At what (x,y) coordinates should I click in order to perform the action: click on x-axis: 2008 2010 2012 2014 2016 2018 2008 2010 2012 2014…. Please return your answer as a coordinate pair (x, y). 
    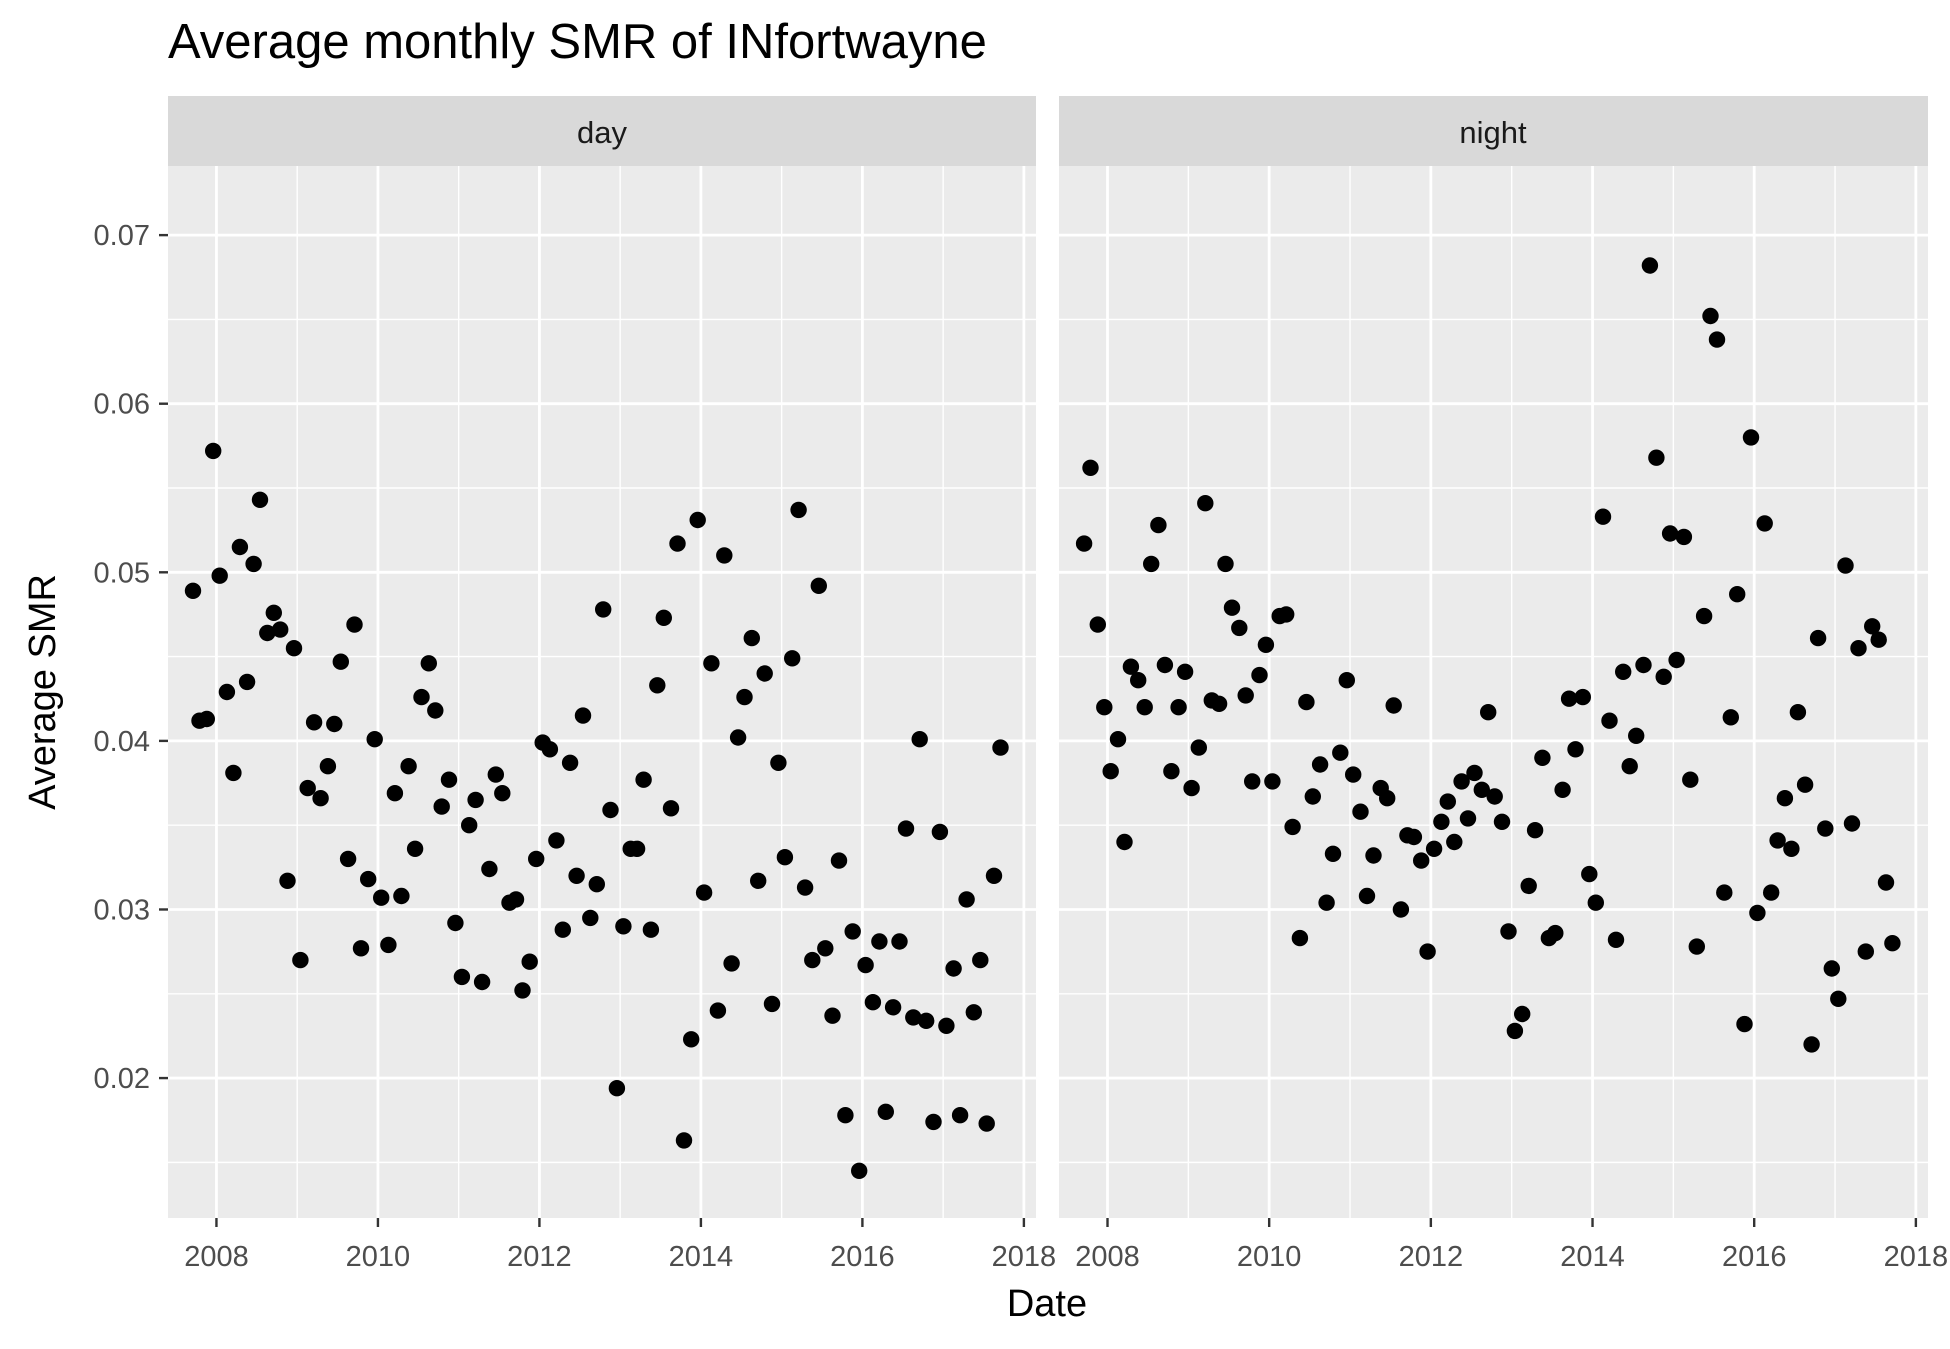
    Looking at the image, I should click on (1066, 1245).